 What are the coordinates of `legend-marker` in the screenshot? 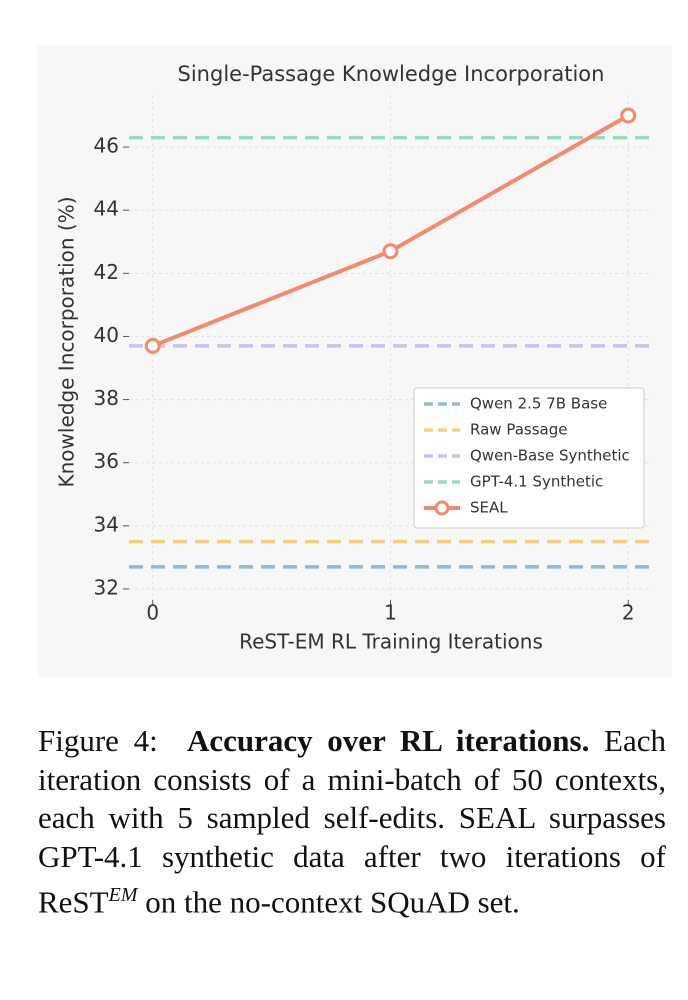 It's located at (442, 508).